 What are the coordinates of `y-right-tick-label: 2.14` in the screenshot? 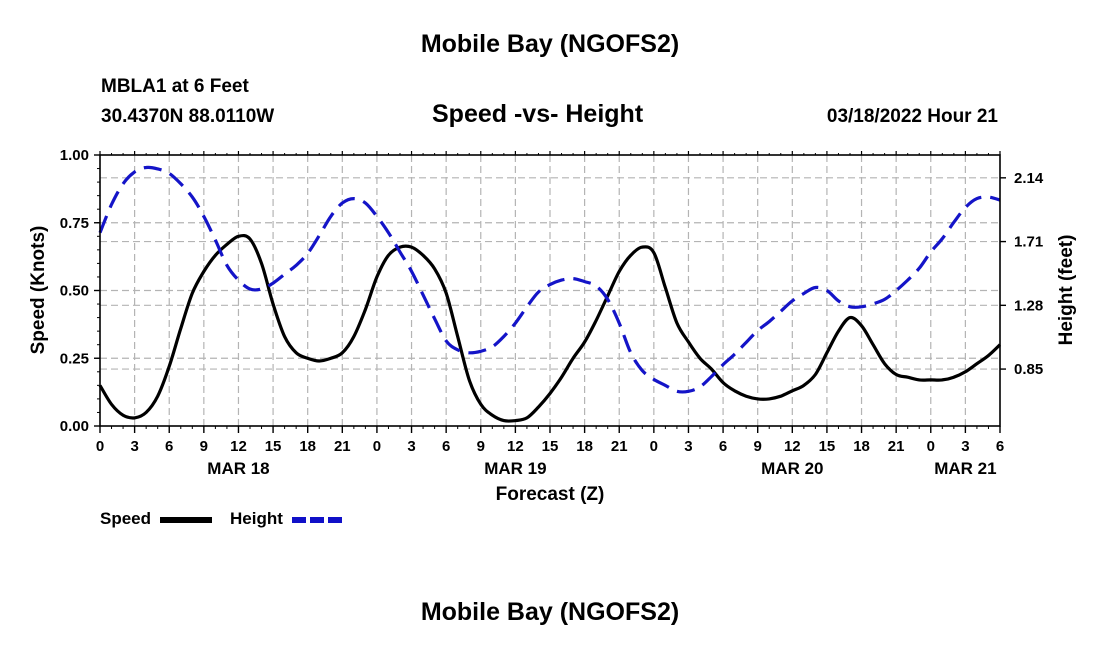 It's located at (1029, 178).